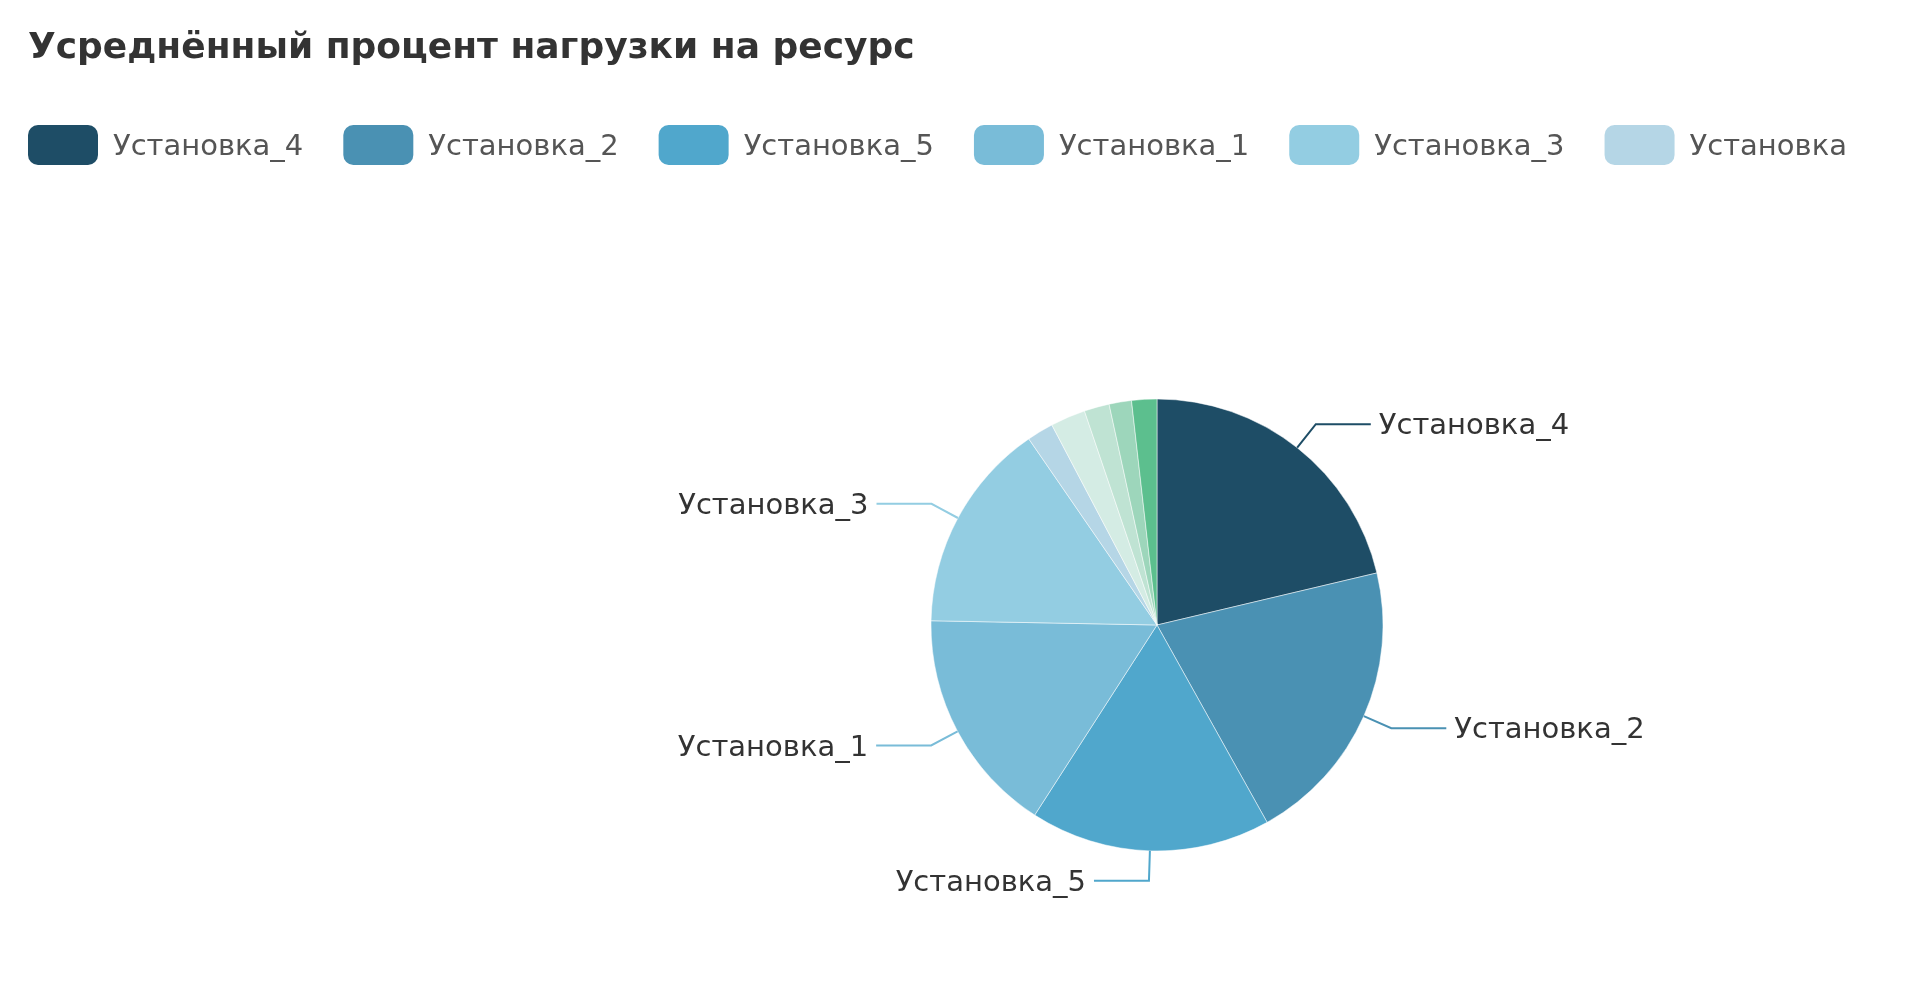  What do you see at coordinates (471, 45) in the screenshot?
I see `chart-title: Усреднённый процент нагрузки на ресурс` at bounding box center [471, 45].